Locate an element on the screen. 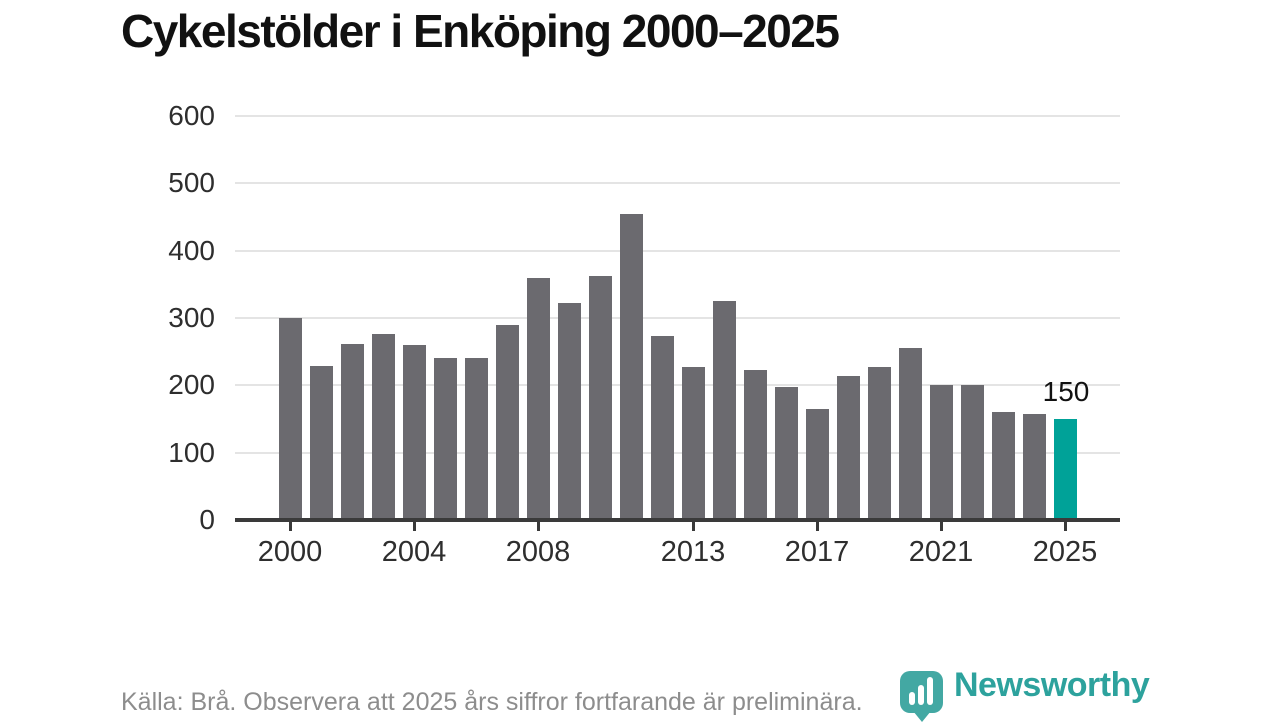 Image resolution: width=1280 pixels, height=722 pixels. bar-2014 is located at coordinates (724, 410).